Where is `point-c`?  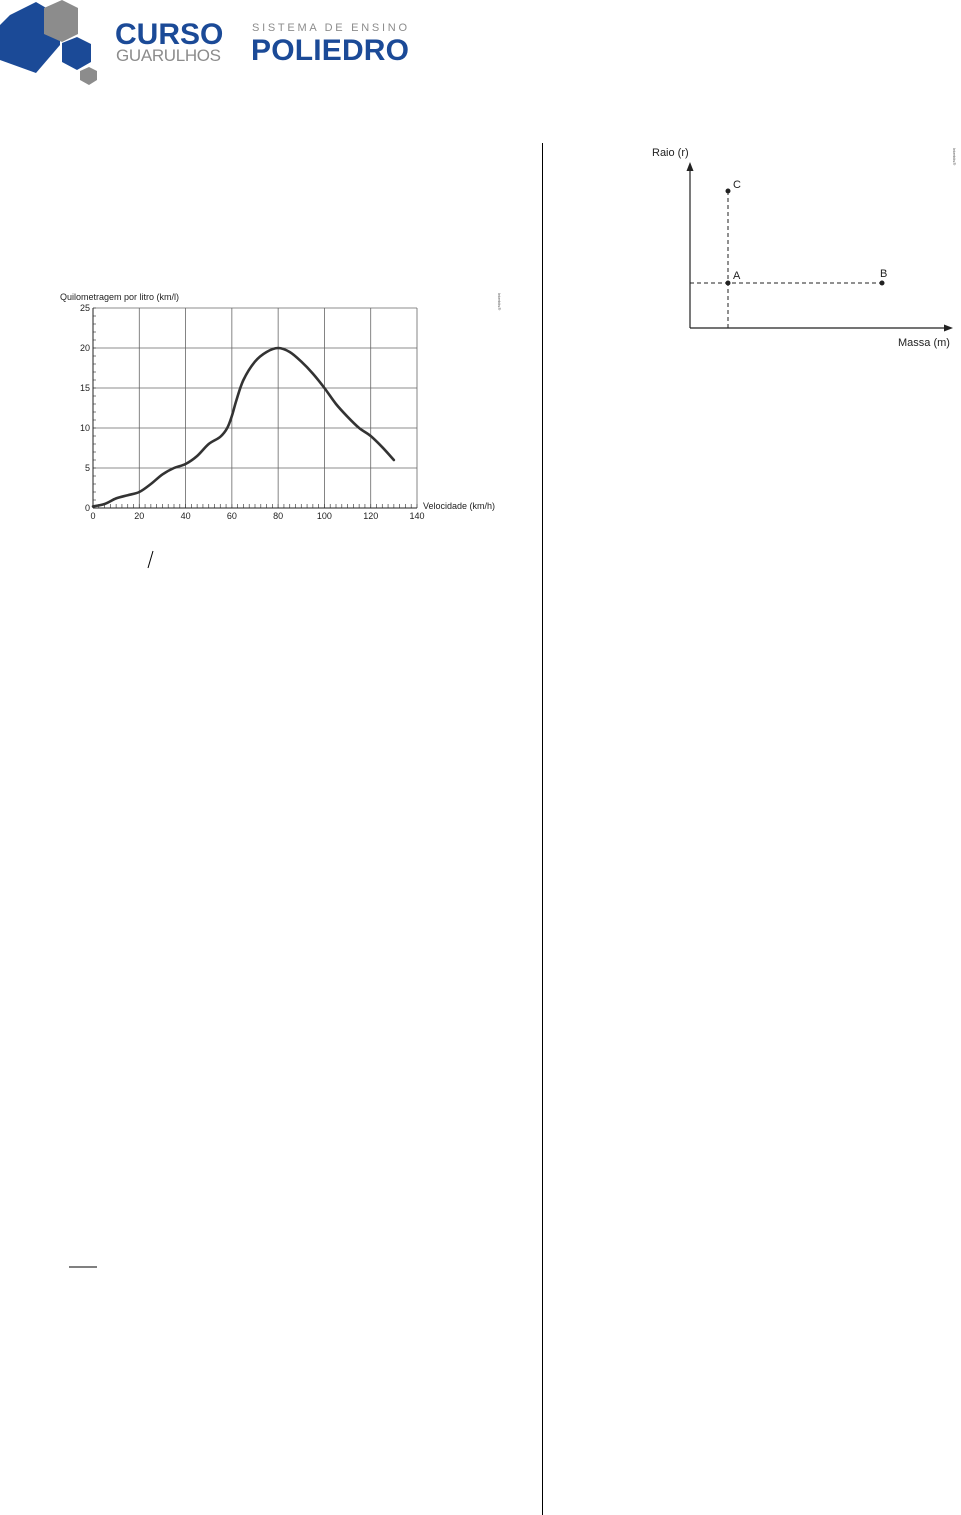
point-c is located at coordinates (728, 191).